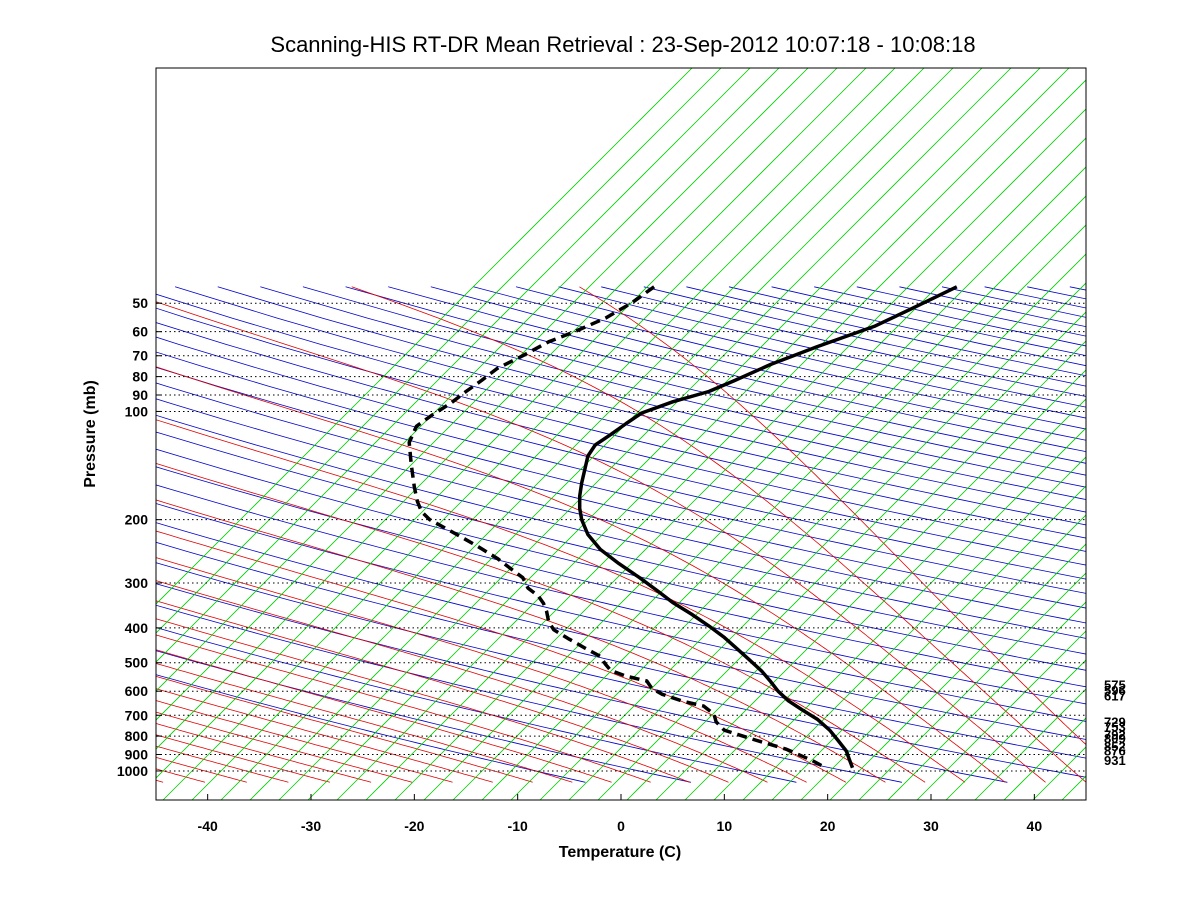 The image size is (1200, 900). What do you see at coordinates (1115, 722) in the screenshot?
I see `side-pressure-label: 729` at bounding box center [1115, 722].